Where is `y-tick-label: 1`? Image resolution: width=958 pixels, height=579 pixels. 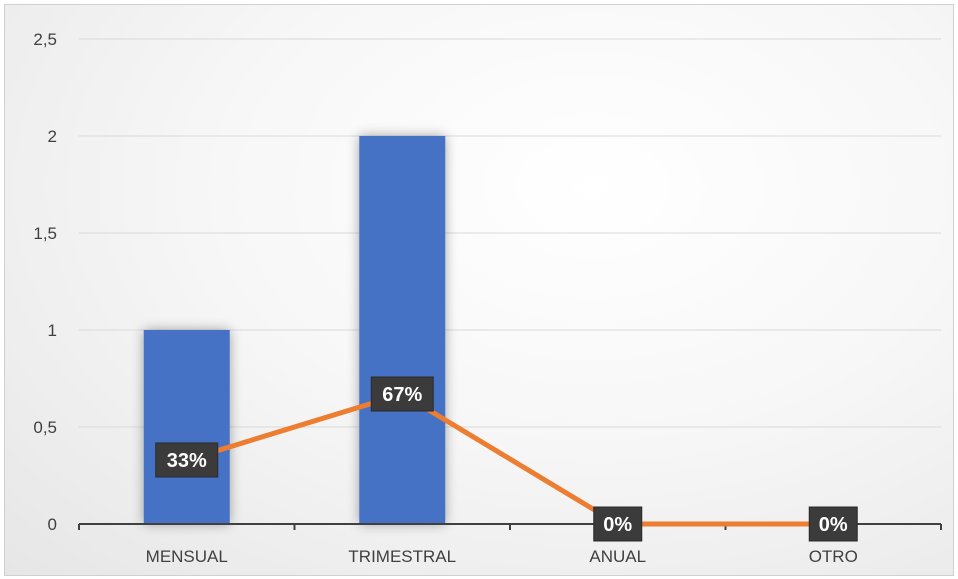
y-tick-label: 1 is located at coordinates (52, 330).